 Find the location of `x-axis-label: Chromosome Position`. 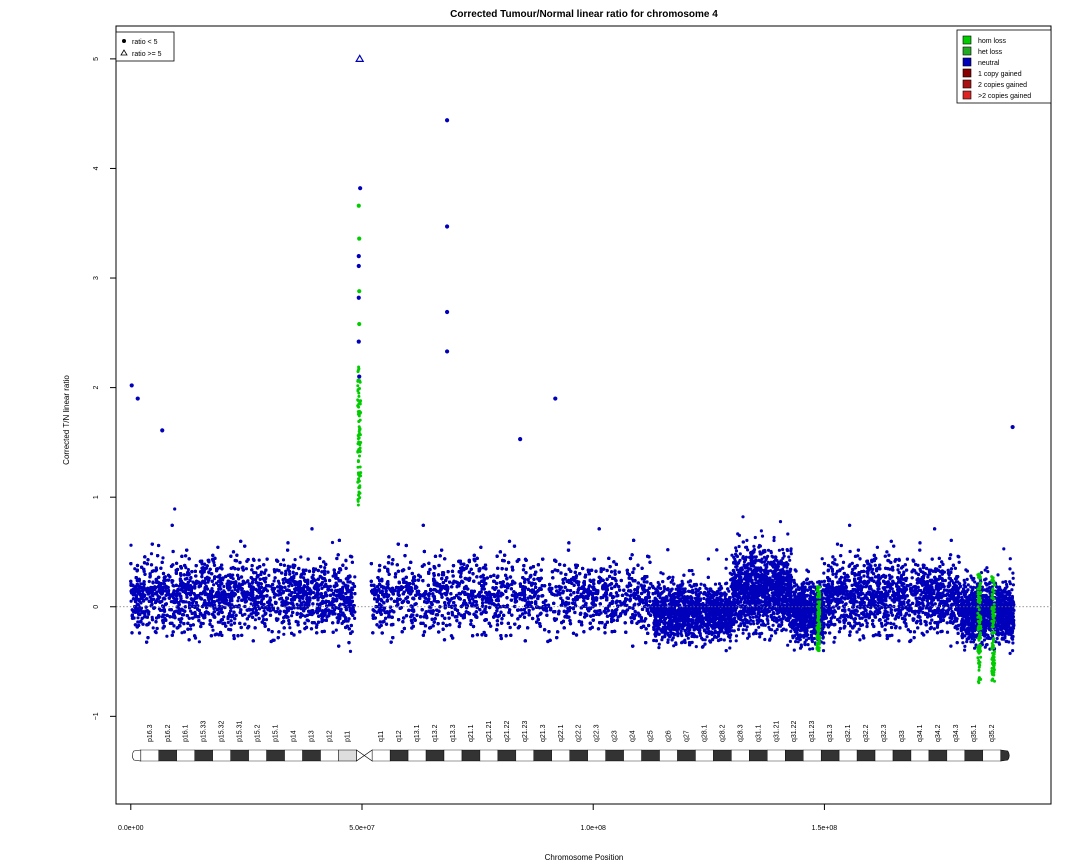

x-axis-label: Chromosome Position is located at coordinates (584, 857).